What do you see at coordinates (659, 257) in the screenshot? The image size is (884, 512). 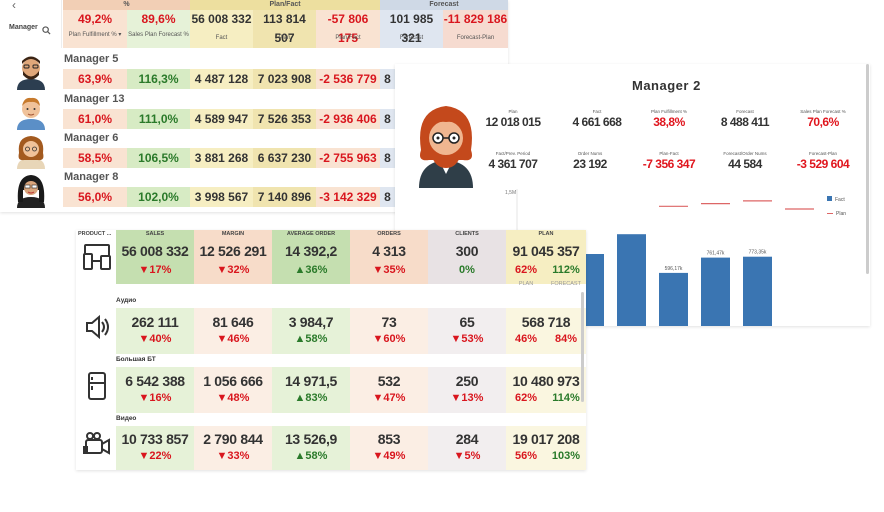 I see `fact-plan-chart: 1,5M 596,17k 761,47k 773,35k` at bounding box center [659, 257].